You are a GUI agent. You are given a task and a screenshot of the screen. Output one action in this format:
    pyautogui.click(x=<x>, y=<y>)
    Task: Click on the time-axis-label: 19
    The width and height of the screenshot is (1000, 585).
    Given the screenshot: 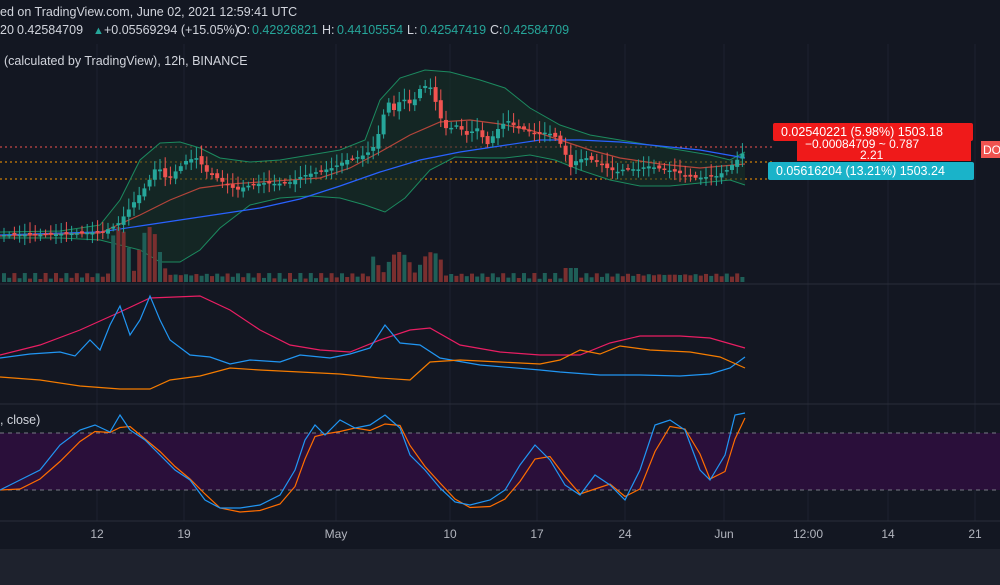 What is the action you would take?
    pyautogui.click(x=184, y=534)
    